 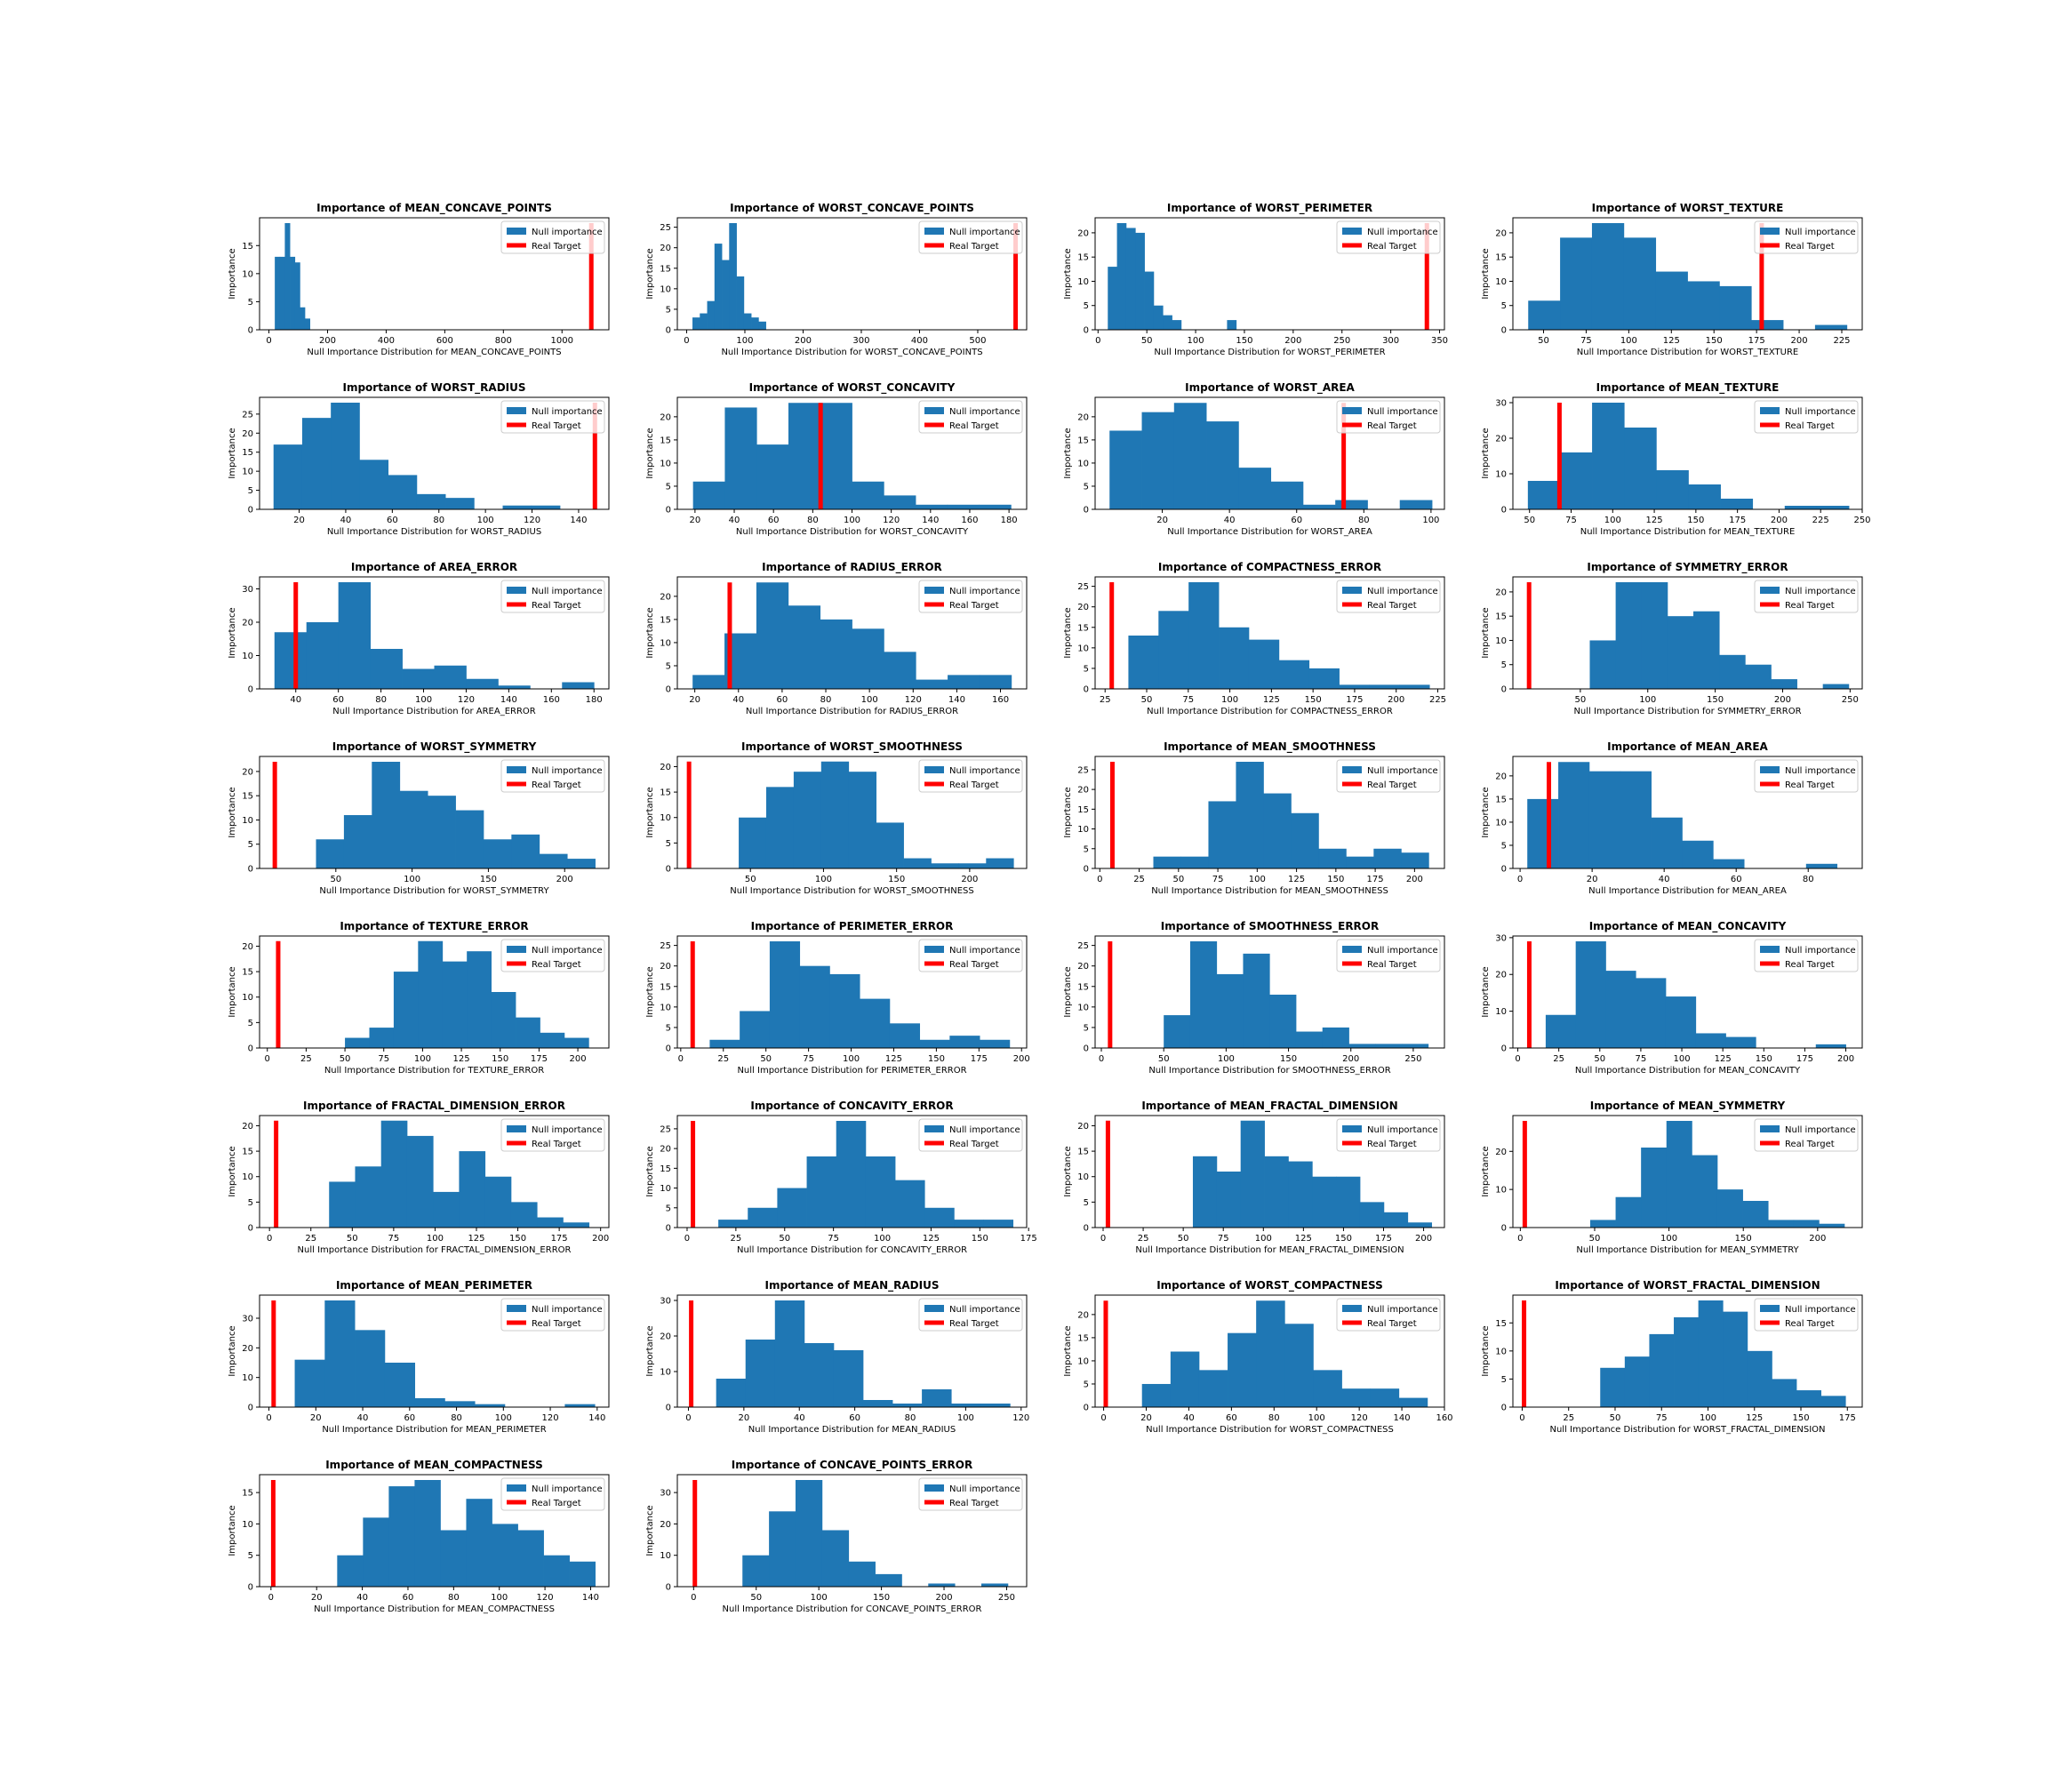 I want to click on x-tick-label: 80, so click(x=456, y=1418).